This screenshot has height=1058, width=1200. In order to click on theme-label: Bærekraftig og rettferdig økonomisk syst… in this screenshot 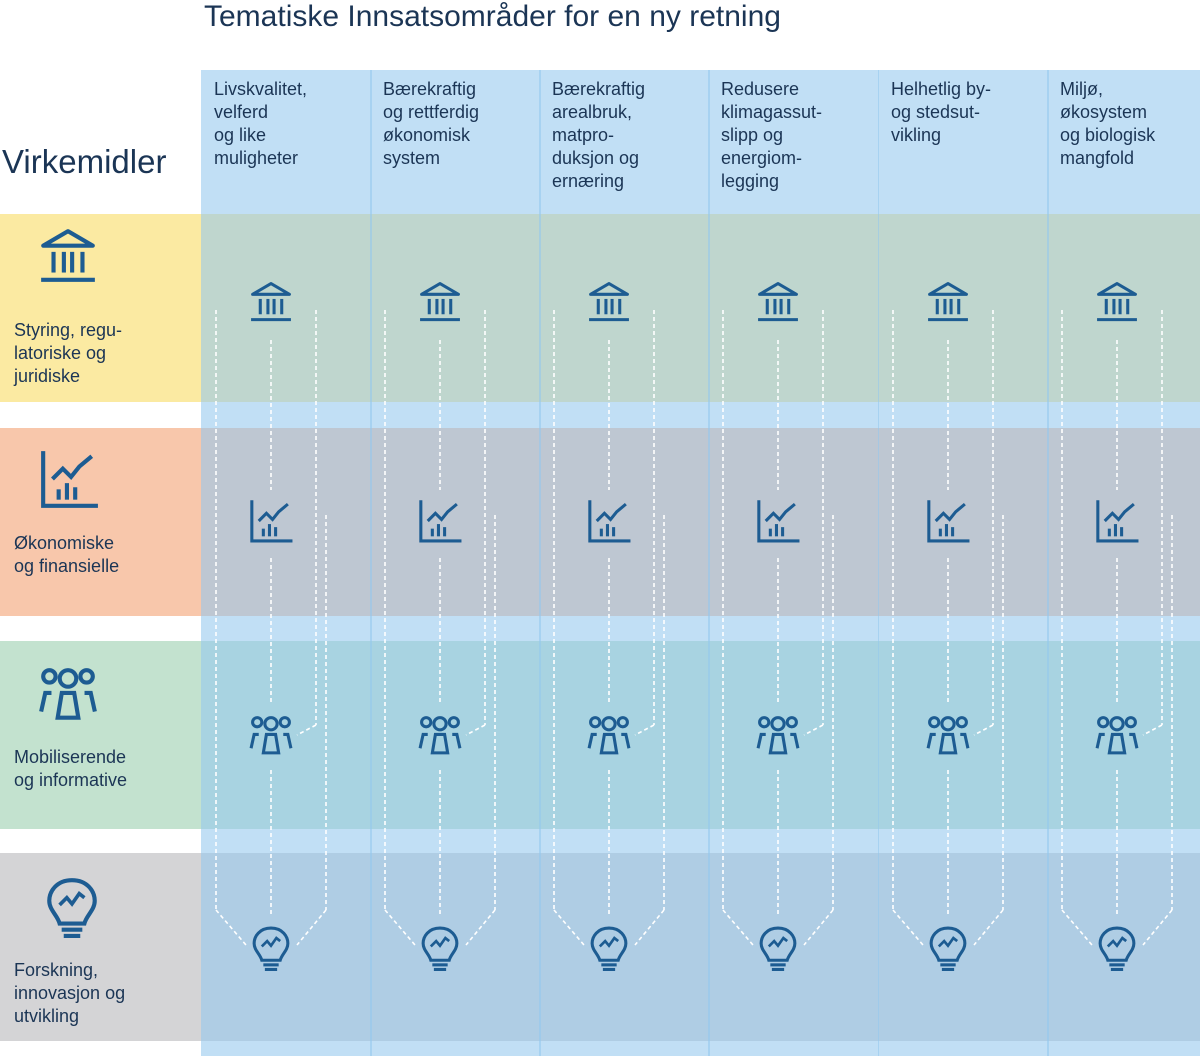, I will do `click(431, 123)`.